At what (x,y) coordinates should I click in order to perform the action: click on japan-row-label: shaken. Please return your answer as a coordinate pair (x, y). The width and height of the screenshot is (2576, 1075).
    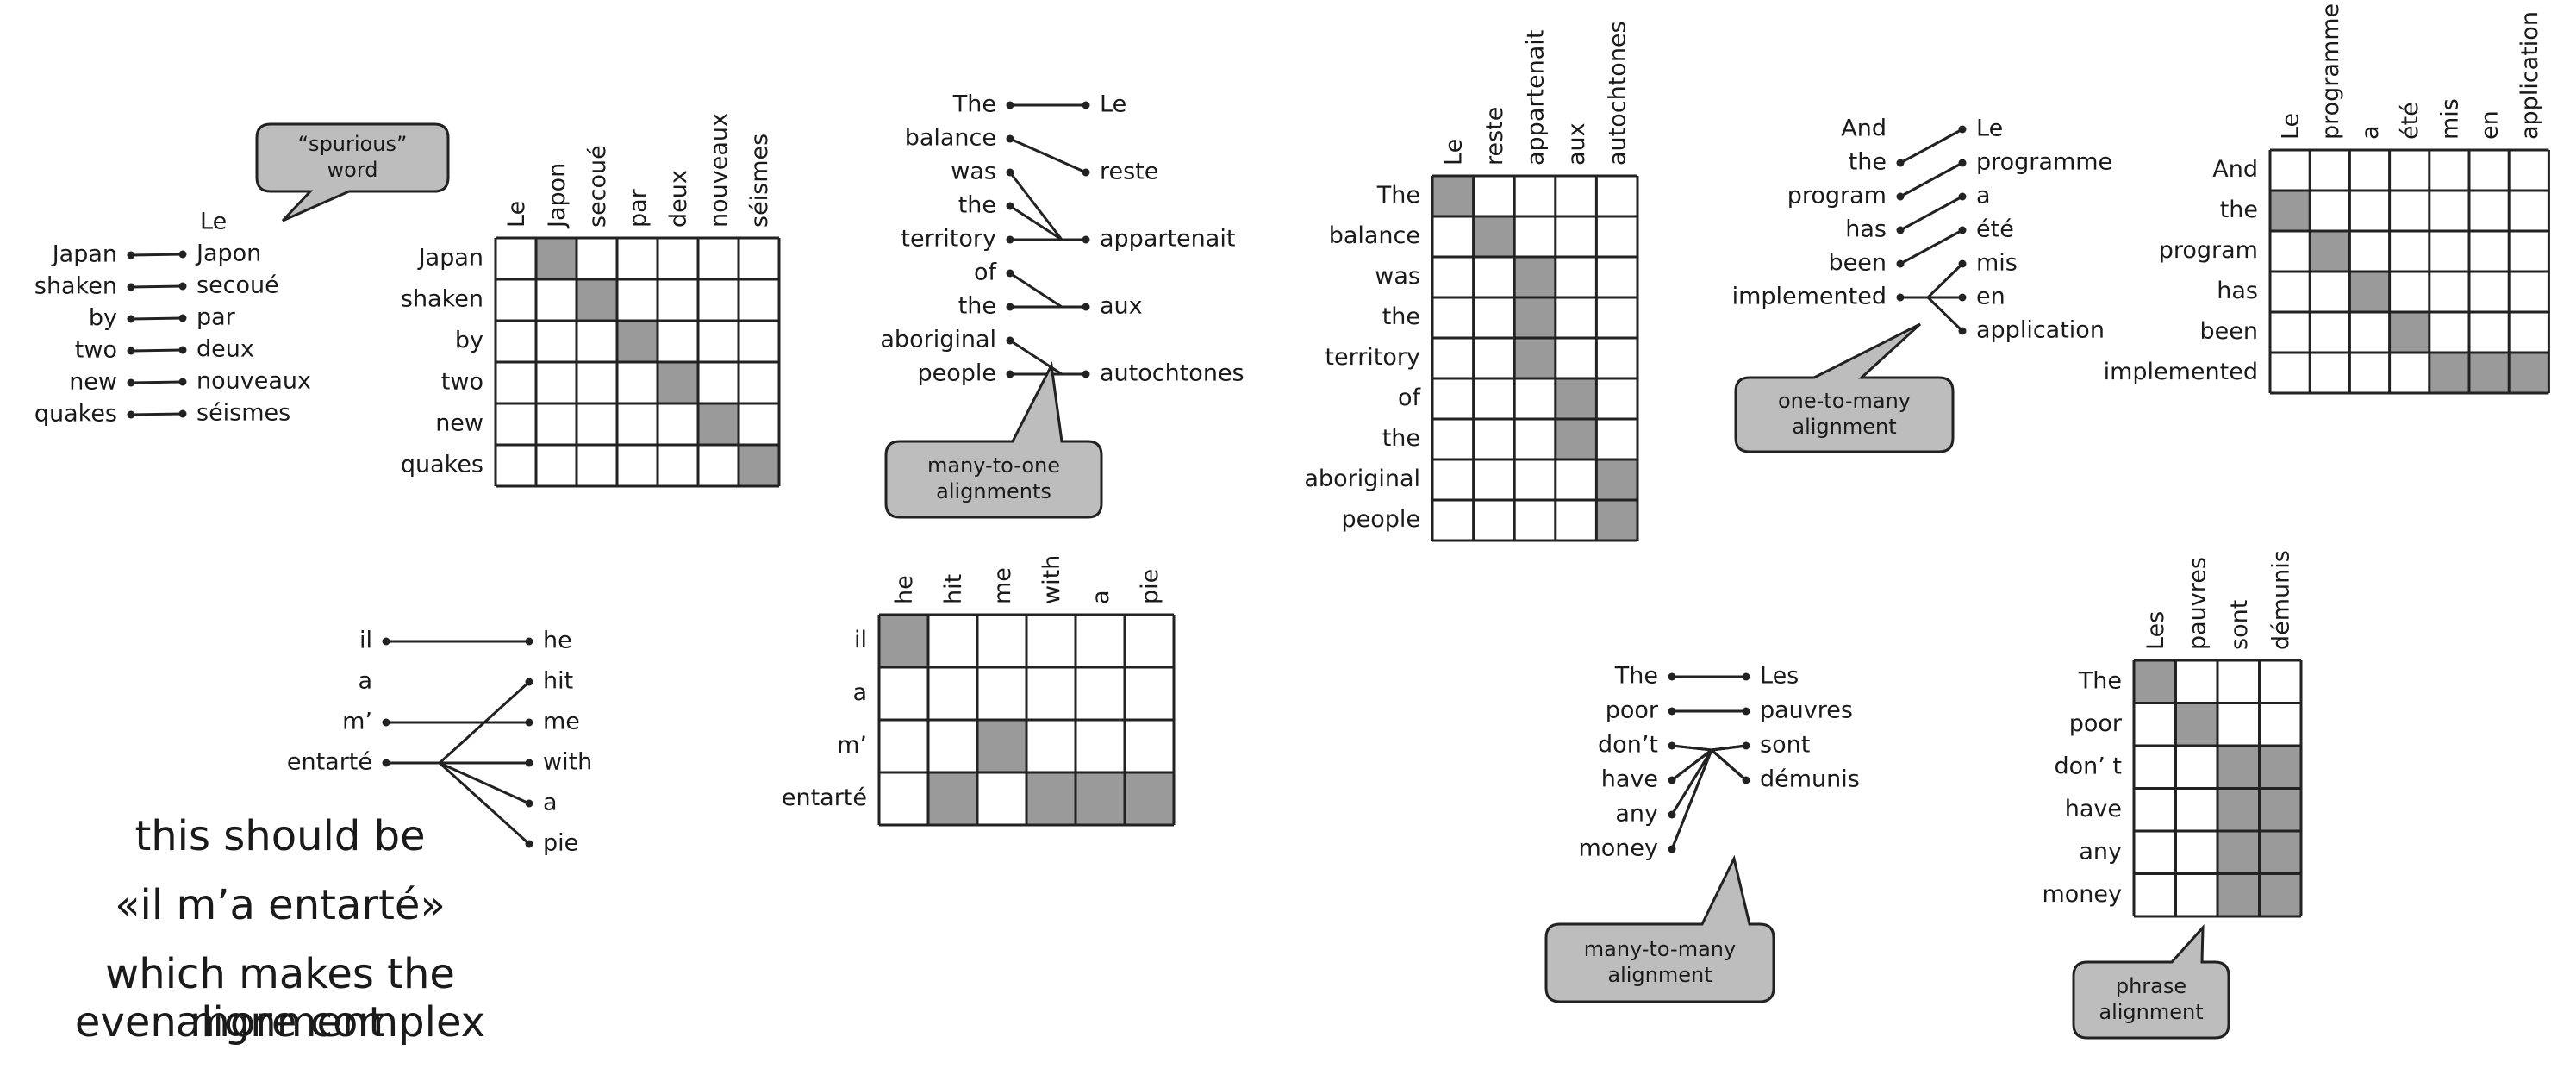
    Looking at the image, I should click on (442, 299).